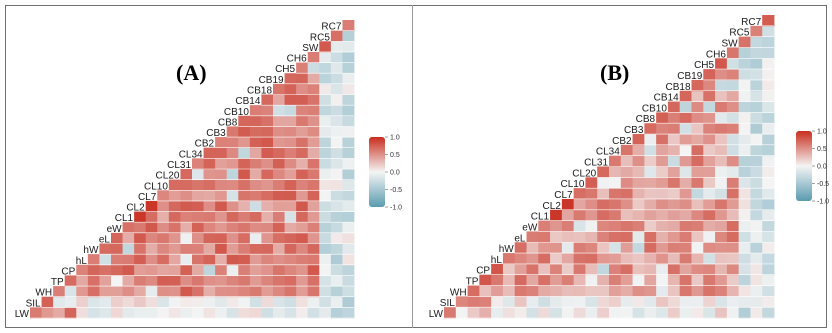 This screenshot has height=333, width=832. What do you see at coordinates (646, 119) in the screenshot?
I see `variable-label: CB8` at bounding box center [646, 119].